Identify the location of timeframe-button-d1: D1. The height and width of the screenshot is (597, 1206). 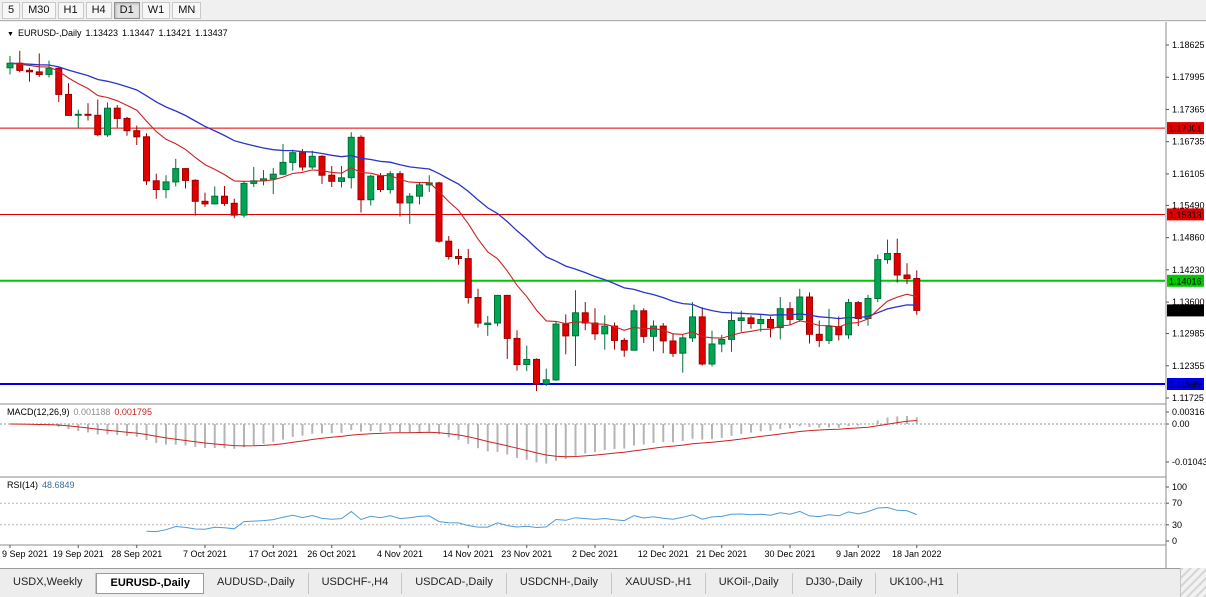
(126, 10).